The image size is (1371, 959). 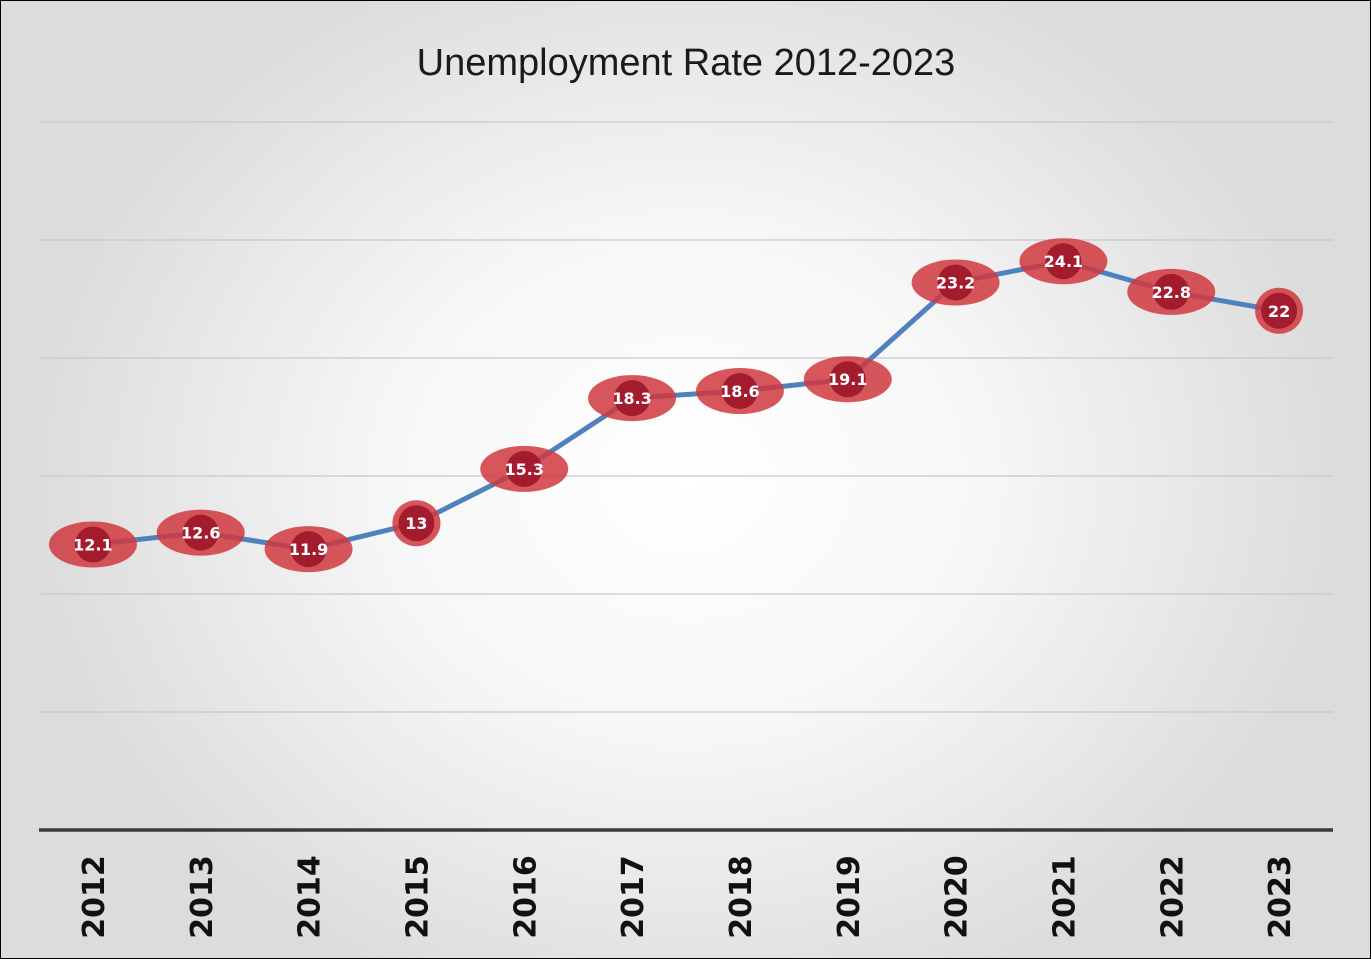 I want to click on data-label: 23.2, so click(x=955, y=282).